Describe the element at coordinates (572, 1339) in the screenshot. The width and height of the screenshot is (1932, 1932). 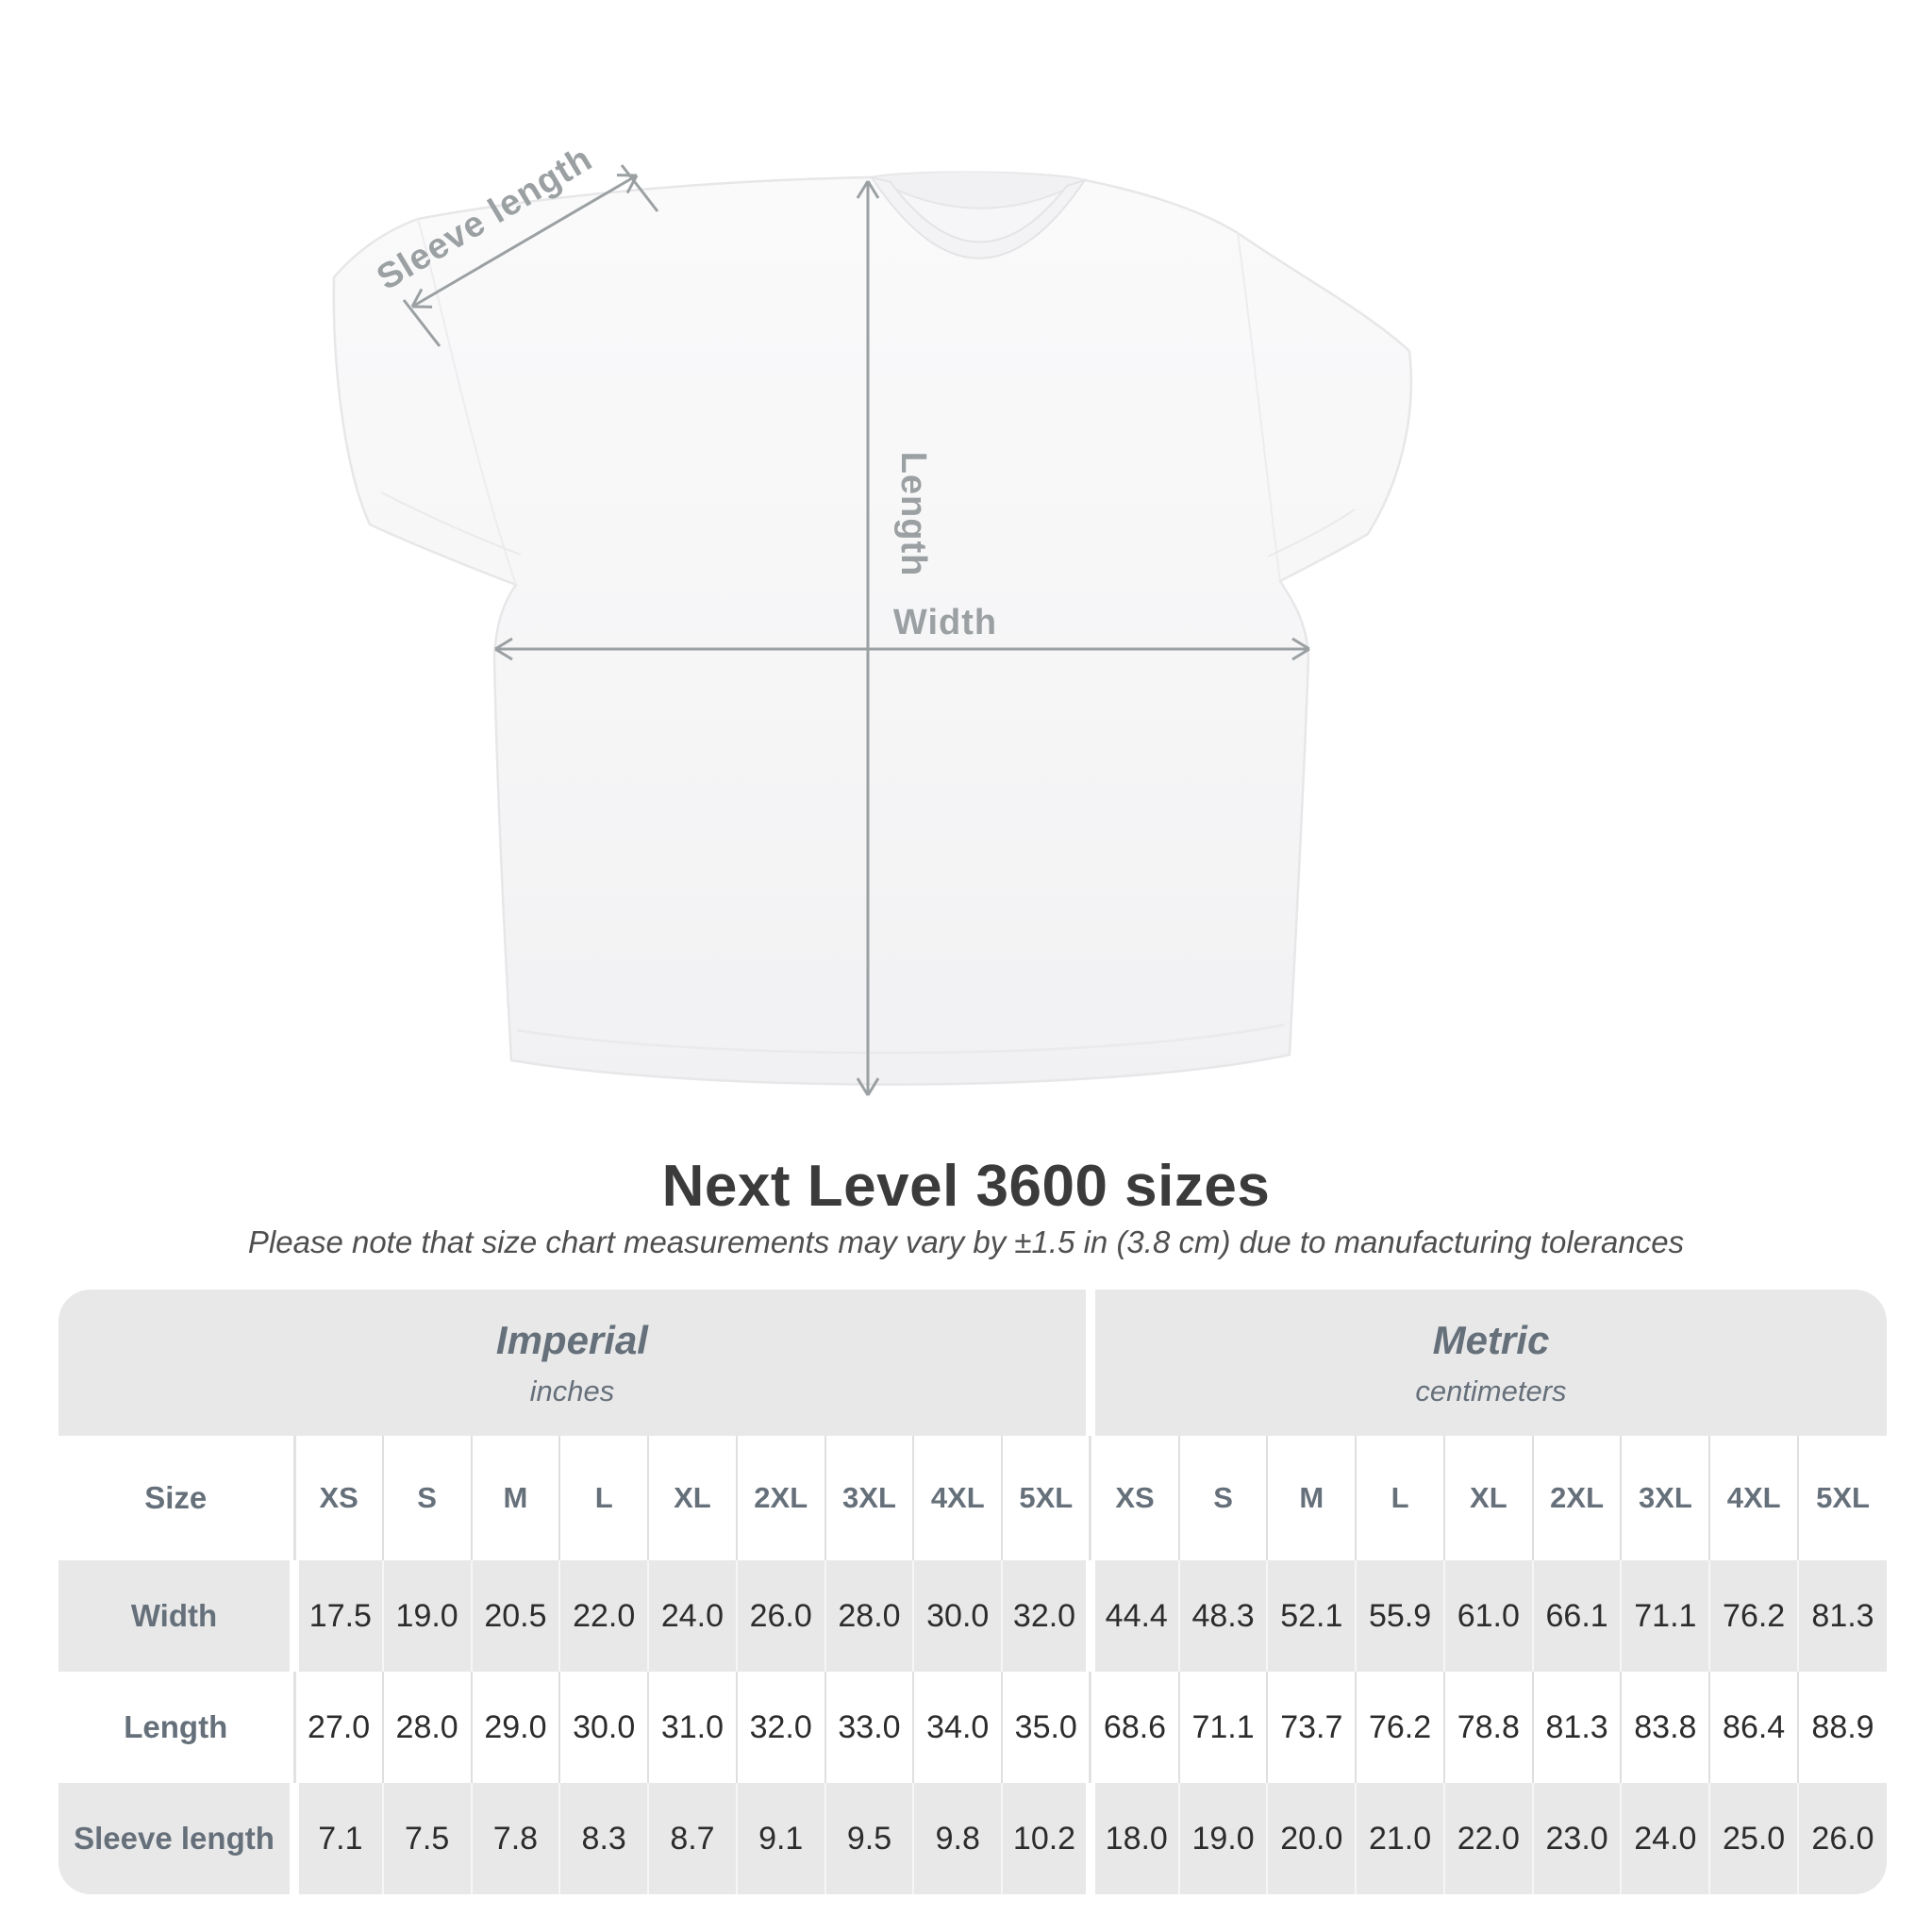
I see `unit-group-name: Imperial` at that location.